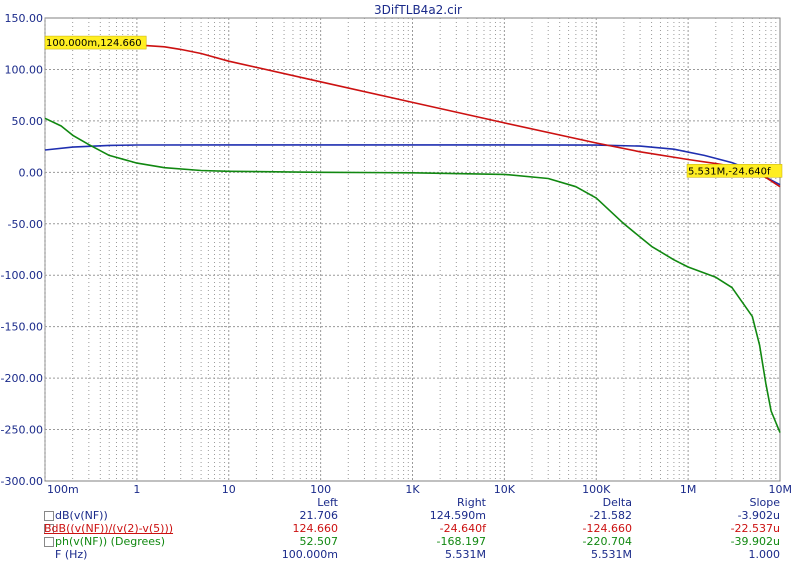  What do you see at coordinates (109, 528) in the screenshot?
I see `trace-name: BdB((v(NF))/(v(2)-v(5)))` at bounding box center [109, 528].